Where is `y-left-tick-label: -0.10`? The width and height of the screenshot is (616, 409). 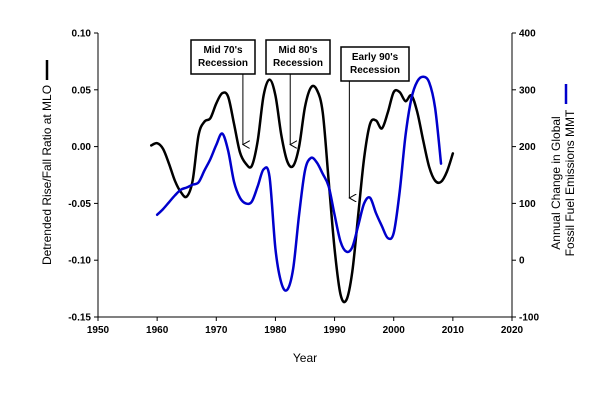
y-left-tick-label: -0.10 is located at coordinates (79, 261).